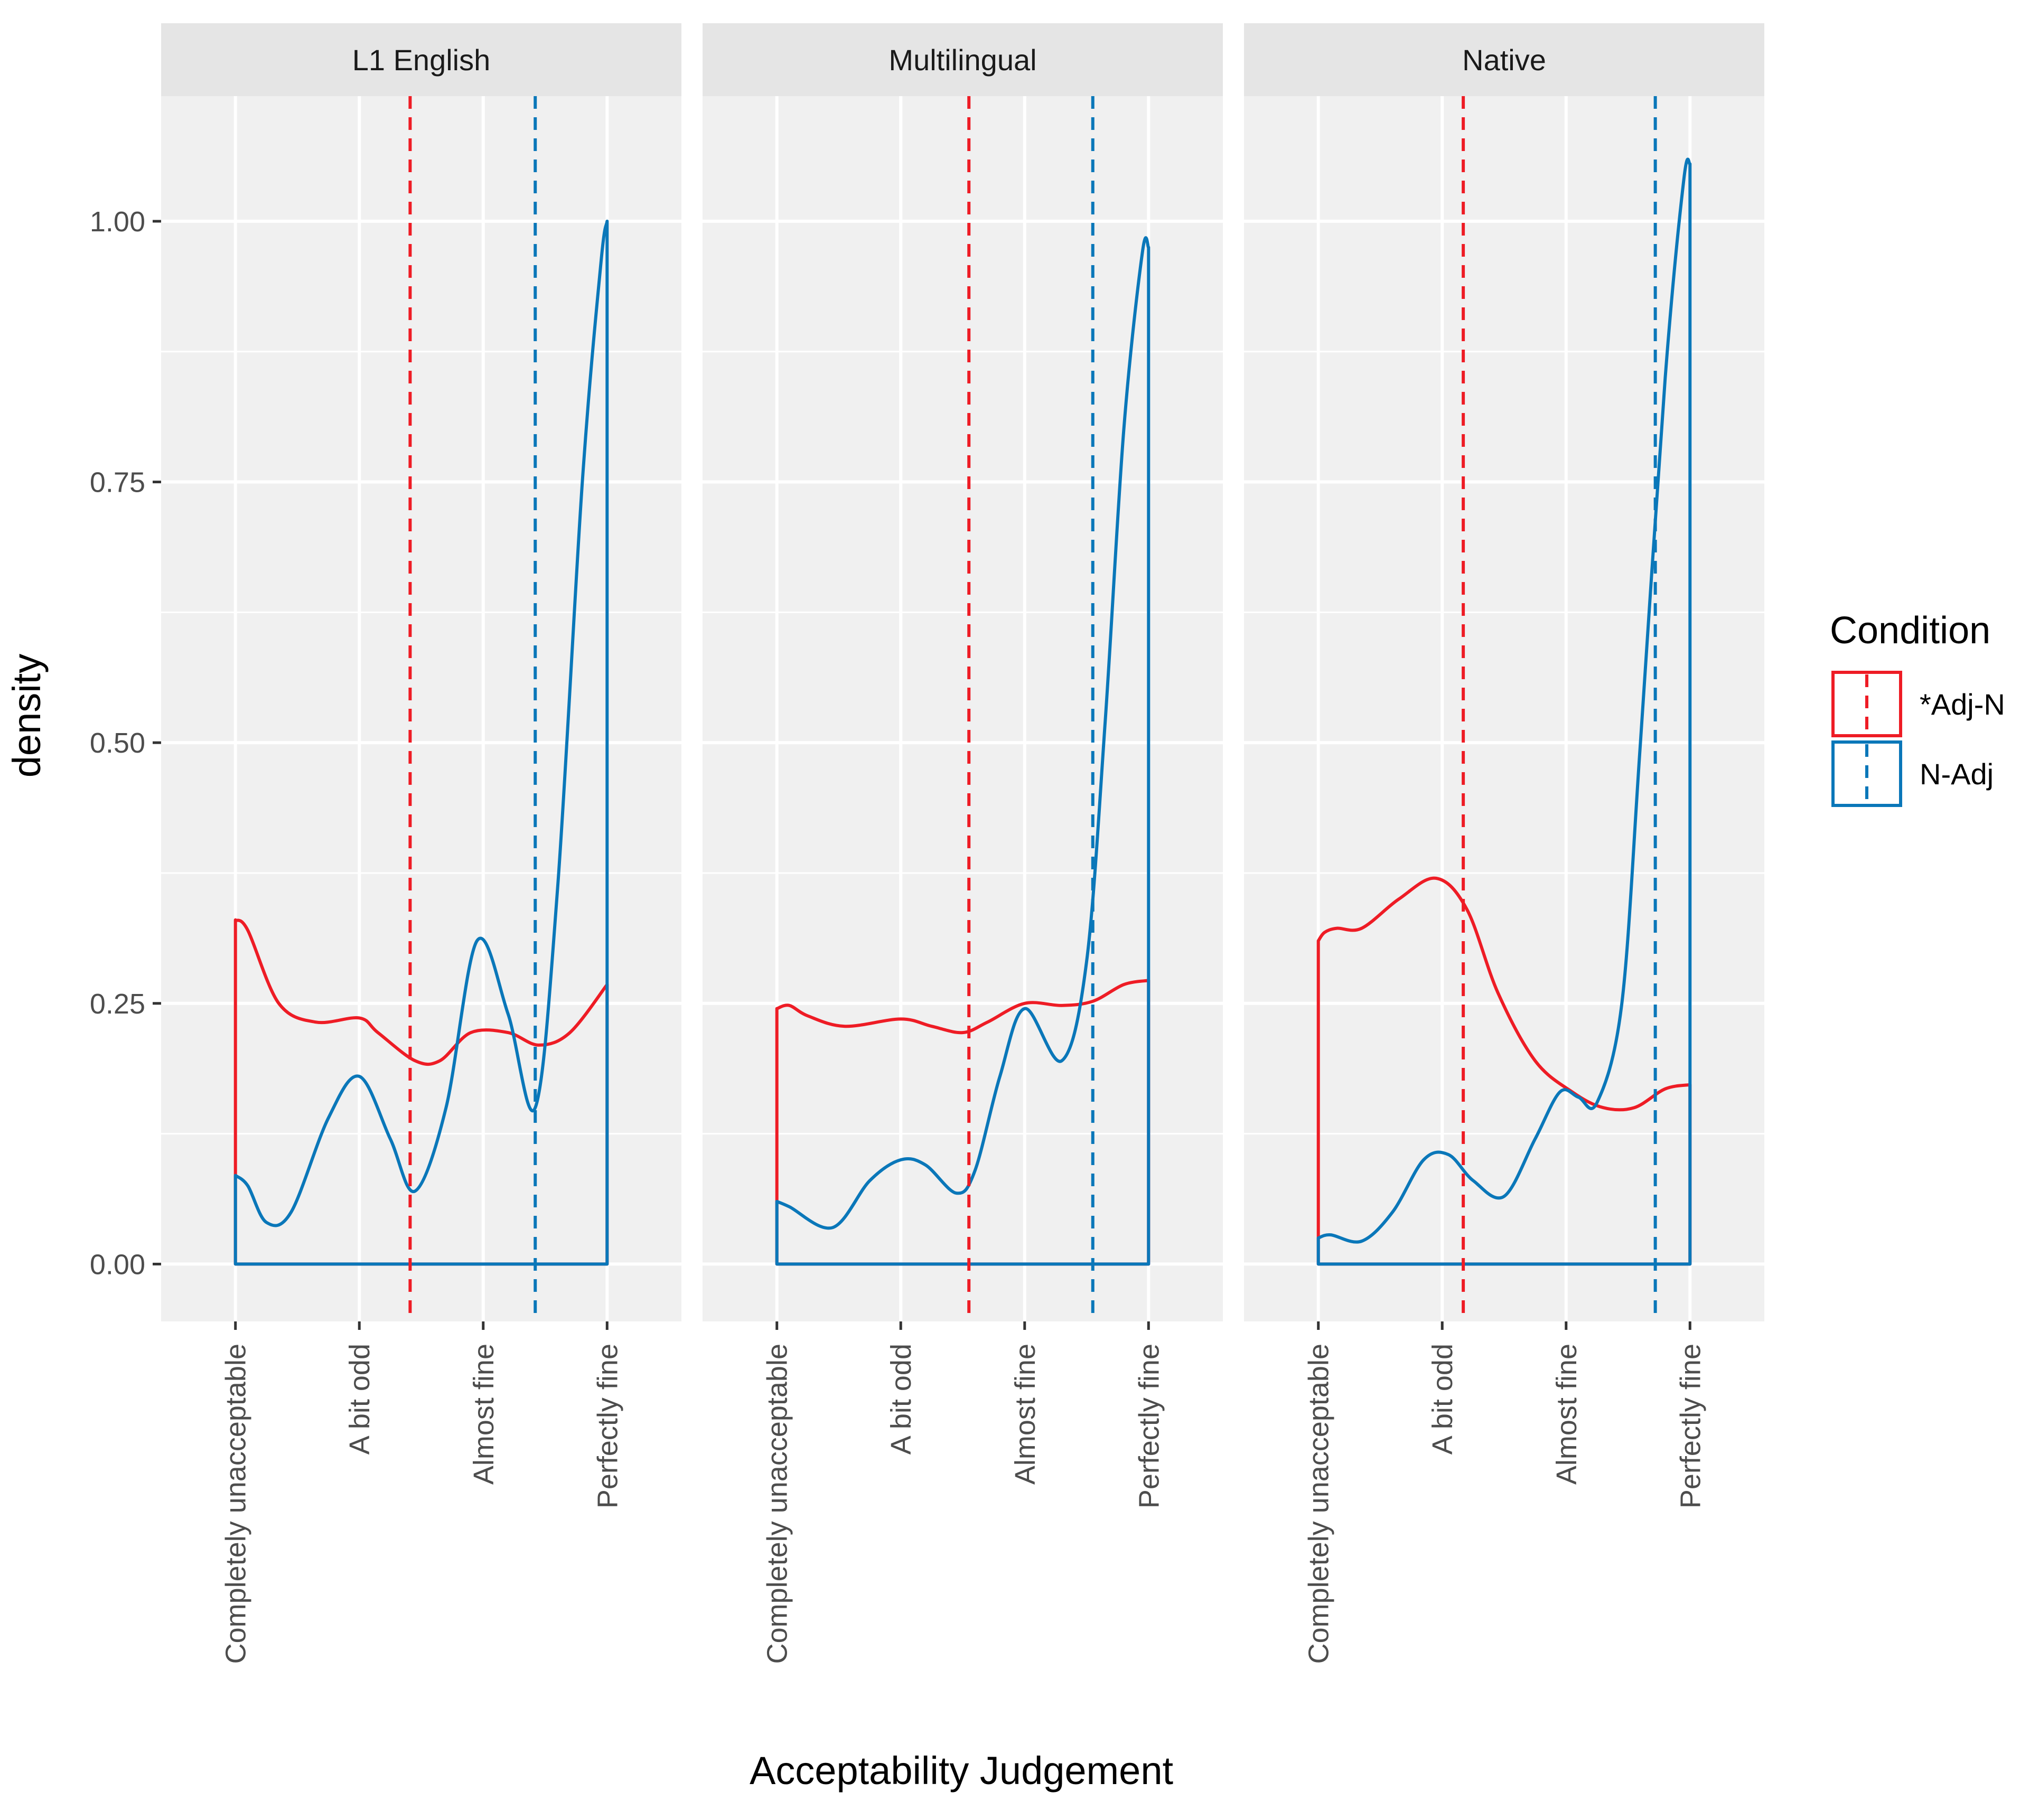 The height and width of the screenshot is (1820, 2039). Describe the element at coordinates (1910, 630) in the screenshot. I see `legend-title: Condition` at that location.